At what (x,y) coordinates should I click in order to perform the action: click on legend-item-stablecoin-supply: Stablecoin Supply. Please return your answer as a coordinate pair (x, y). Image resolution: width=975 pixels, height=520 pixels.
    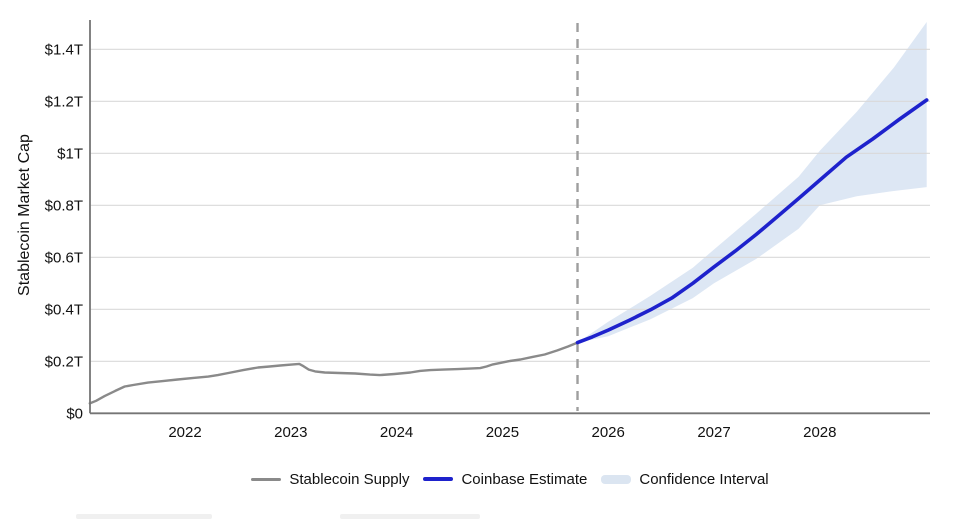
    Looking at the image, I should click on (330, 479).